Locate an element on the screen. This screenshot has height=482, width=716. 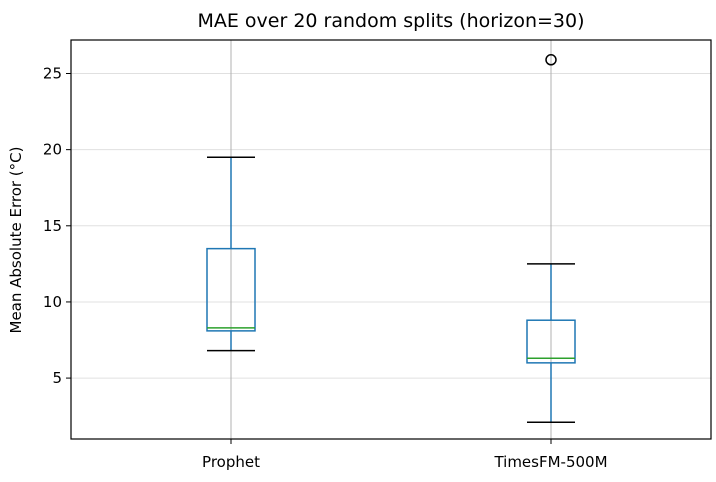
box-prophet is located at coordinates (231, 254).